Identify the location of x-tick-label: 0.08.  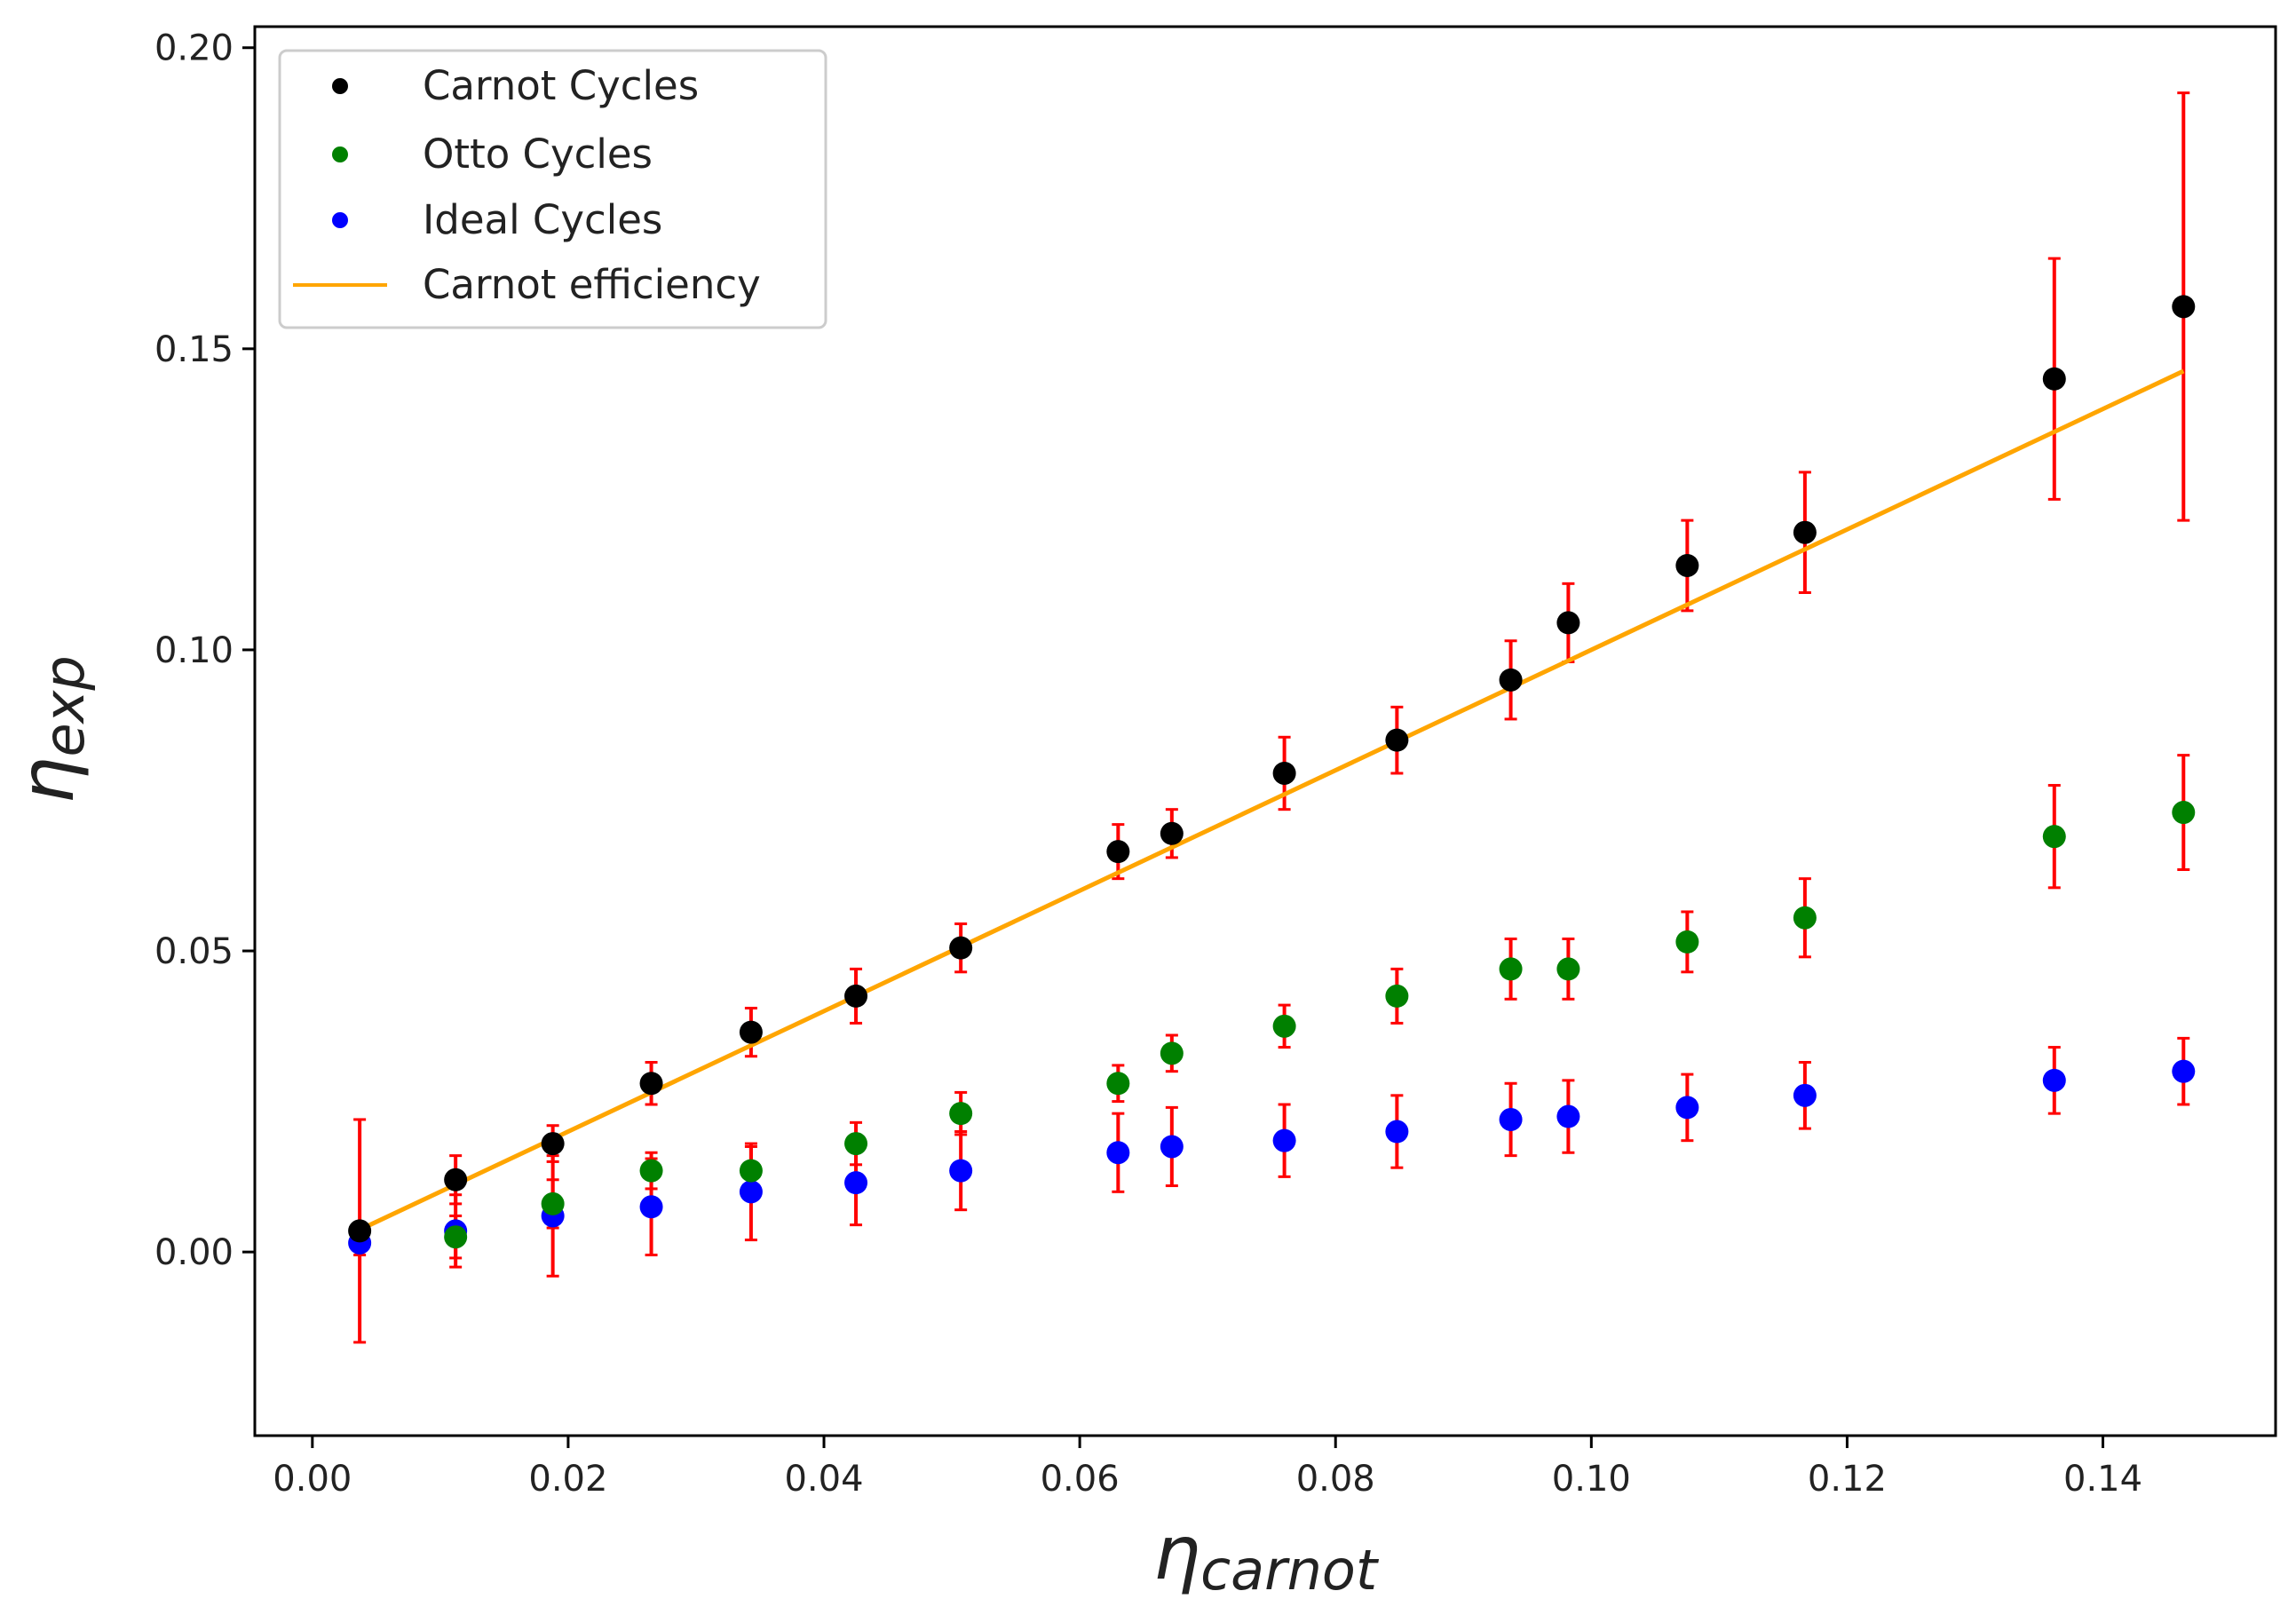
(1335, 1479).